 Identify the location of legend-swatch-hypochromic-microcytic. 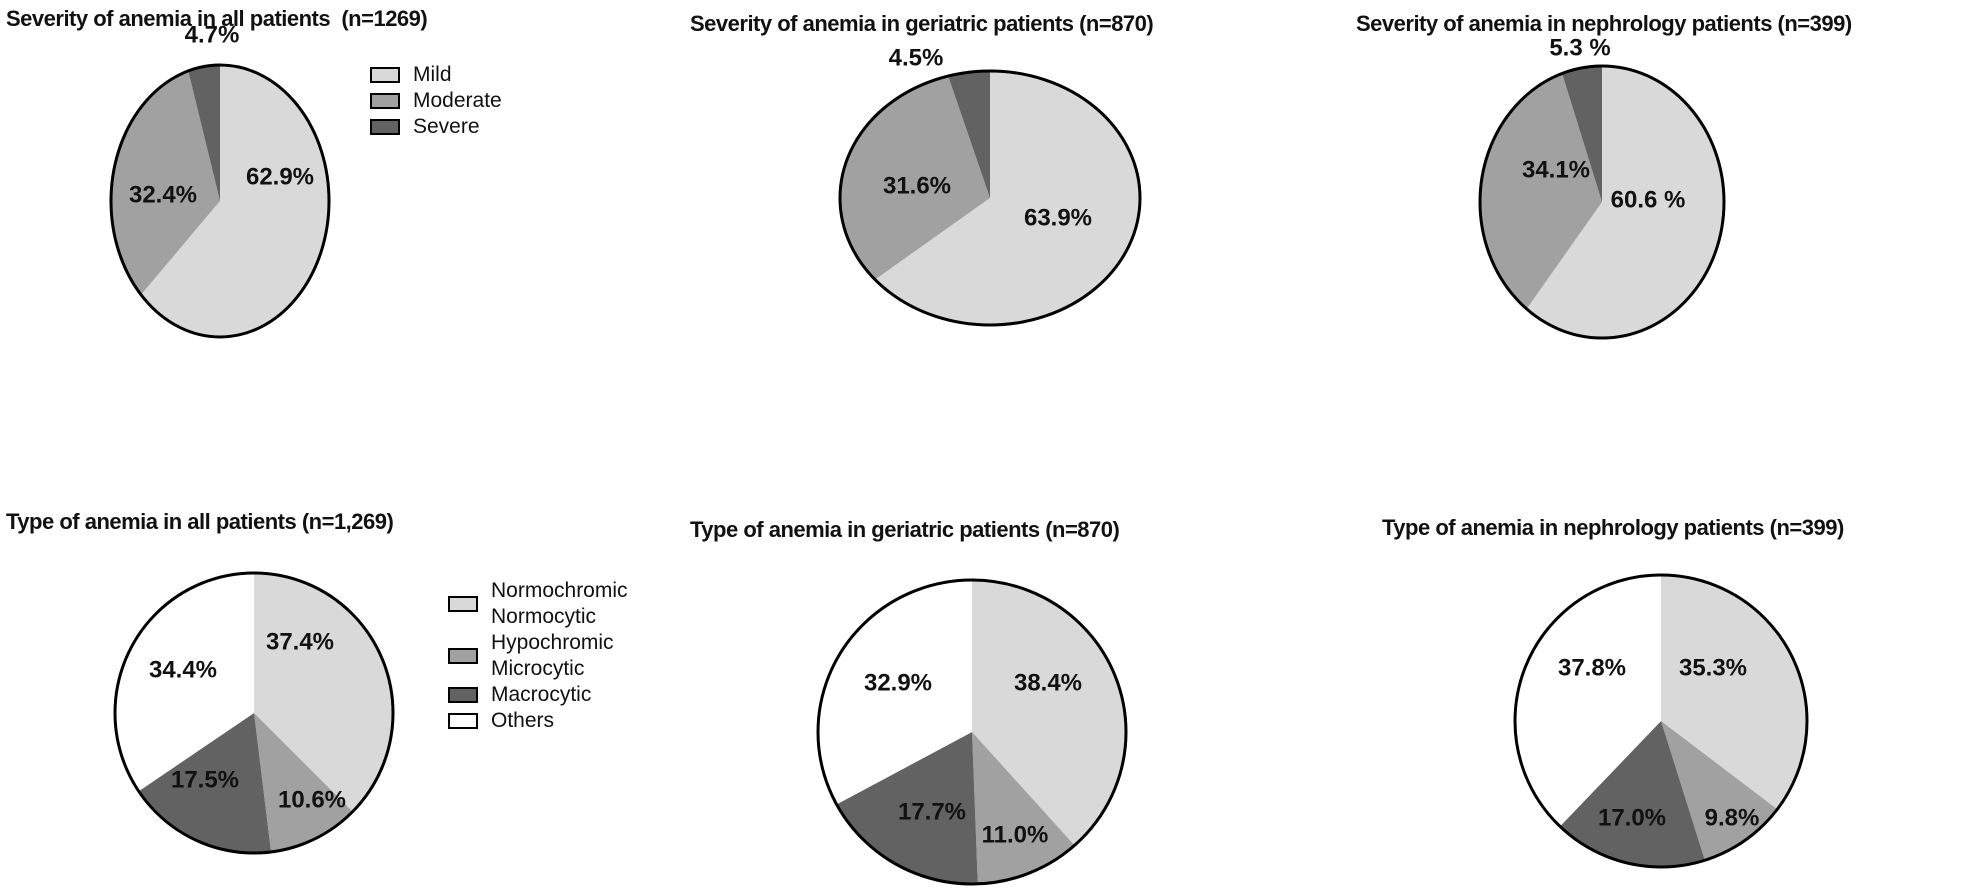
(463, 656).